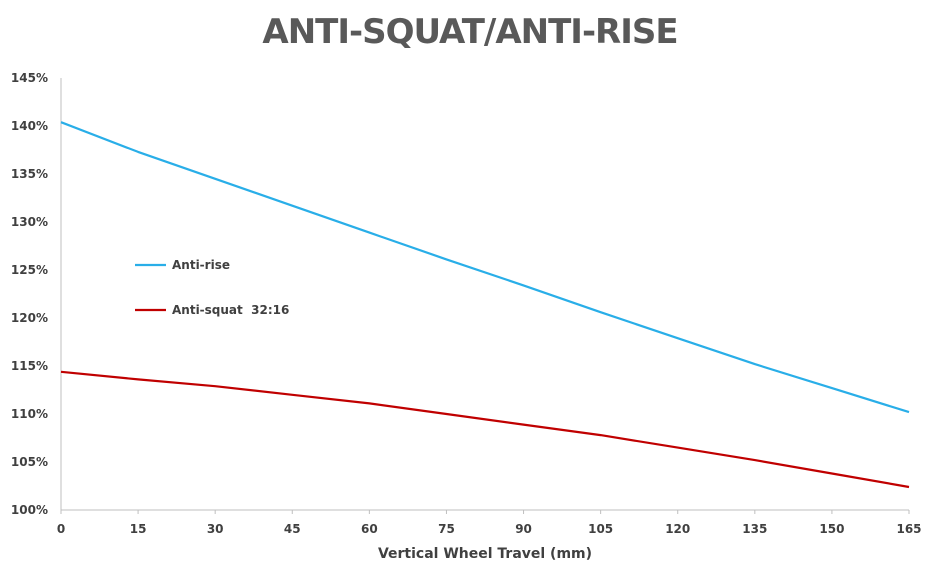 The width and height of the screenshot is (940, 586). I want to click on x-tick-label: 30, so click(215, 529).